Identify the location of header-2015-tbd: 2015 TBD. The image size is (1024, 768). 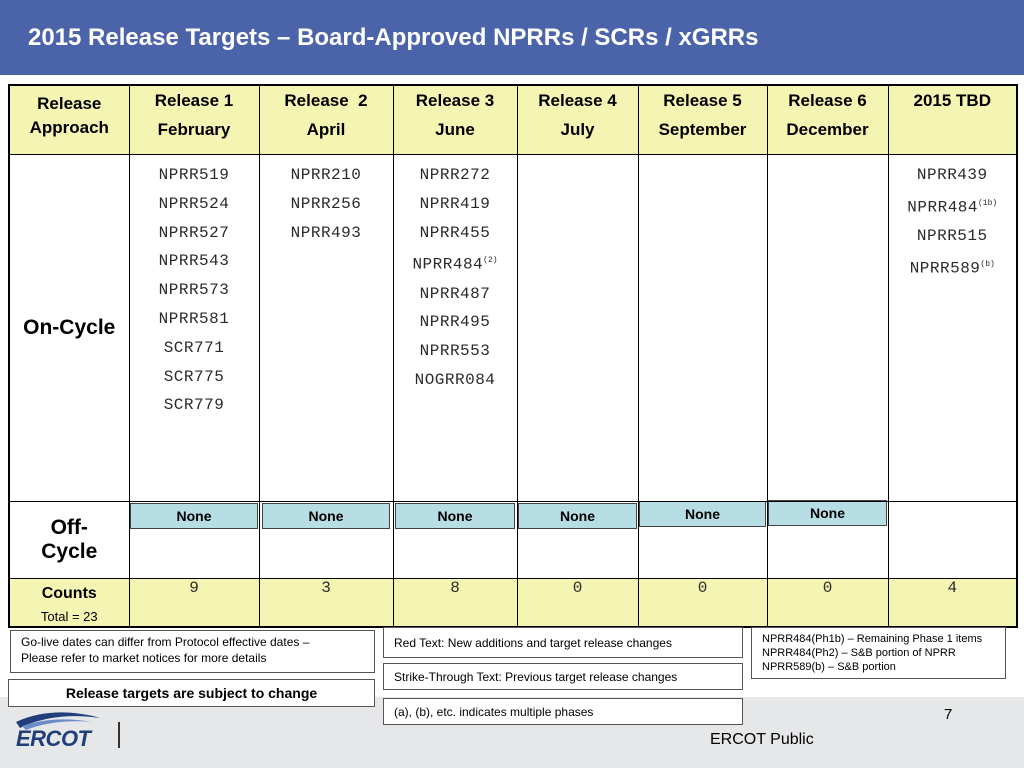
(952, 119).